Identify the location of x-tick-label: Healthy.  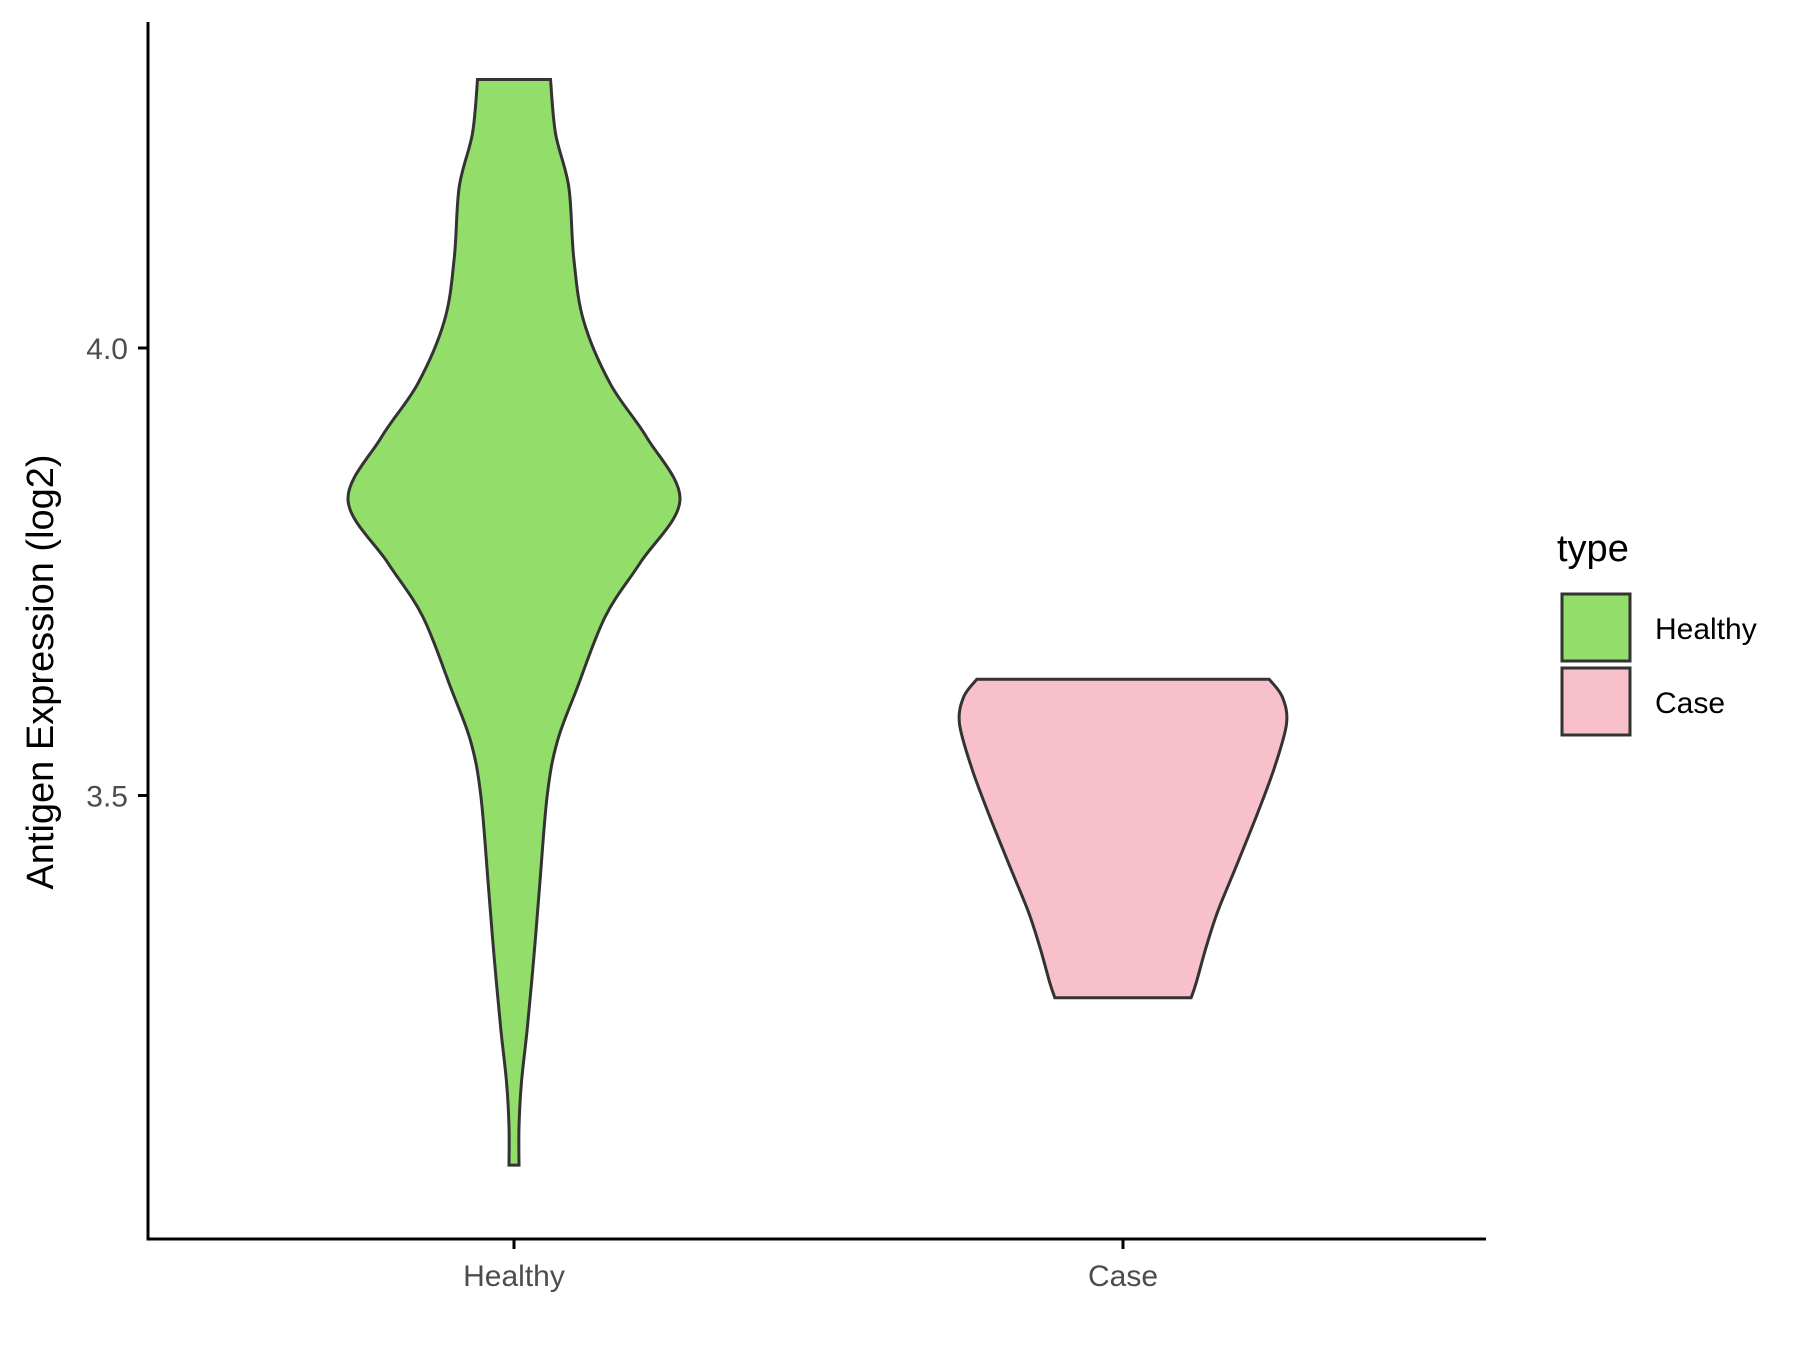
(514, 1276).